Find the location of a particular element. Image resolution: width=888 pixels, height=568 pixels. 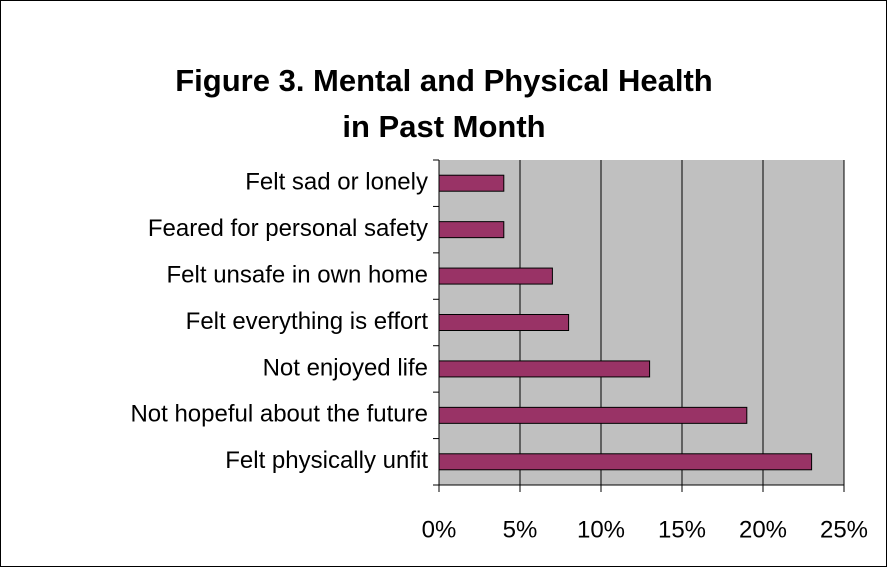

x-tick-label: 20% is located at coordinates (763, 529).